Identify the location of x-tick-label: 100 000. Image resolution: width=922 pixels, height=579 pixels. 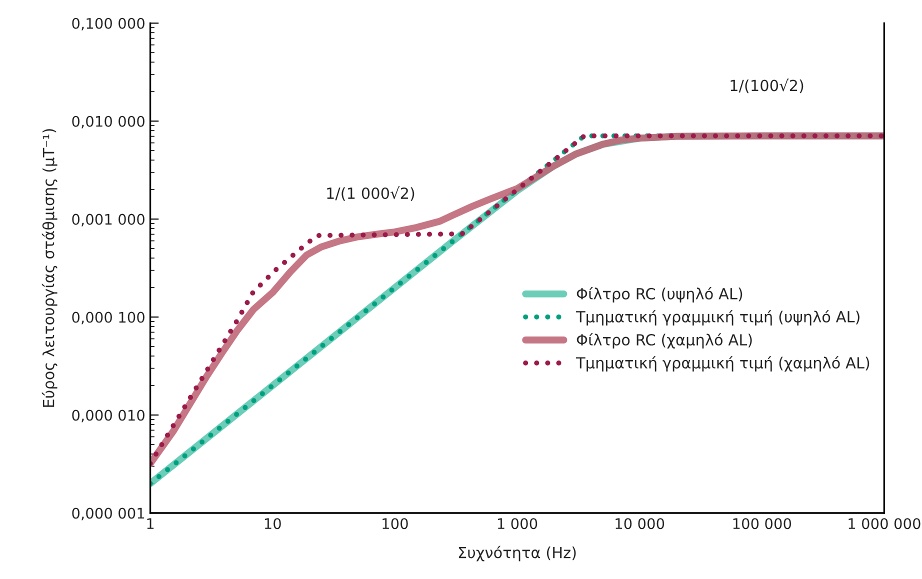
(762, 524).